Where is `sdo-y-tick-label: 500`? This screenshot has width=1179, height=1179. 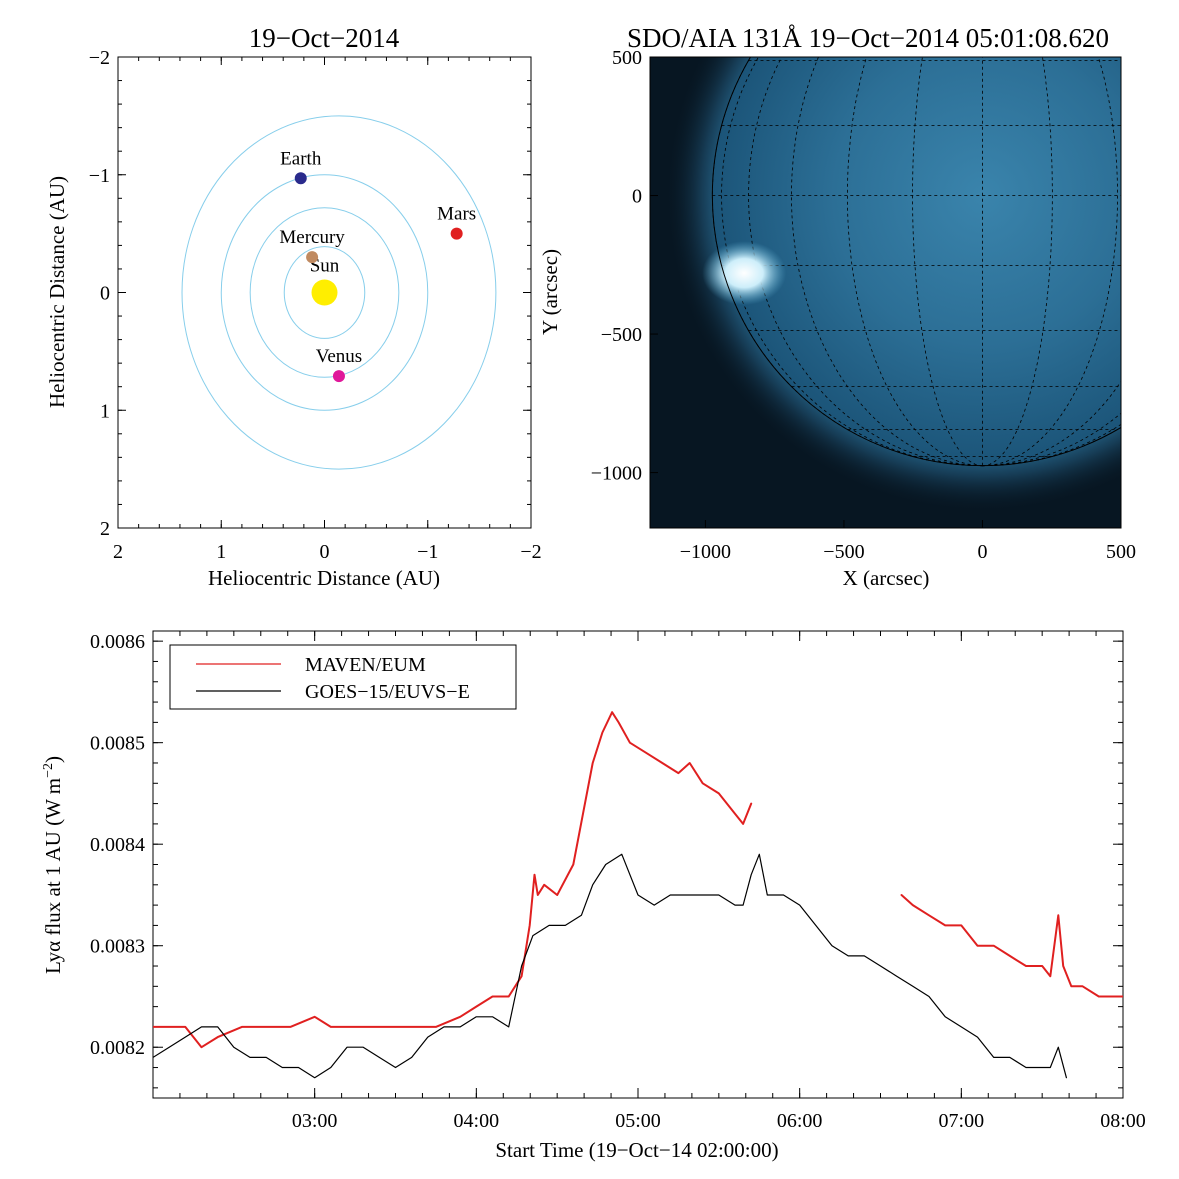
sdo-y-tick-label: 500 is located at coordinates (627, 58).